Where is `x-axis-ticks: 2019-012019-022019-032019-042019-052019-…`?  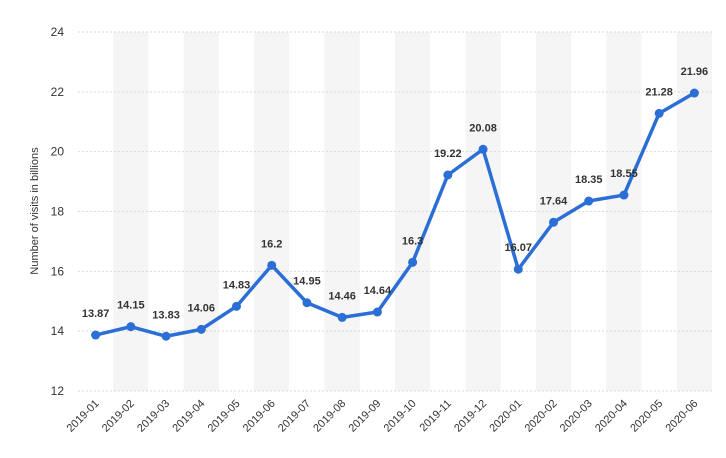
x-axis-ticks: 2019-012019-022019-032019-042019-052019-… is located at coordinates (383, 416).